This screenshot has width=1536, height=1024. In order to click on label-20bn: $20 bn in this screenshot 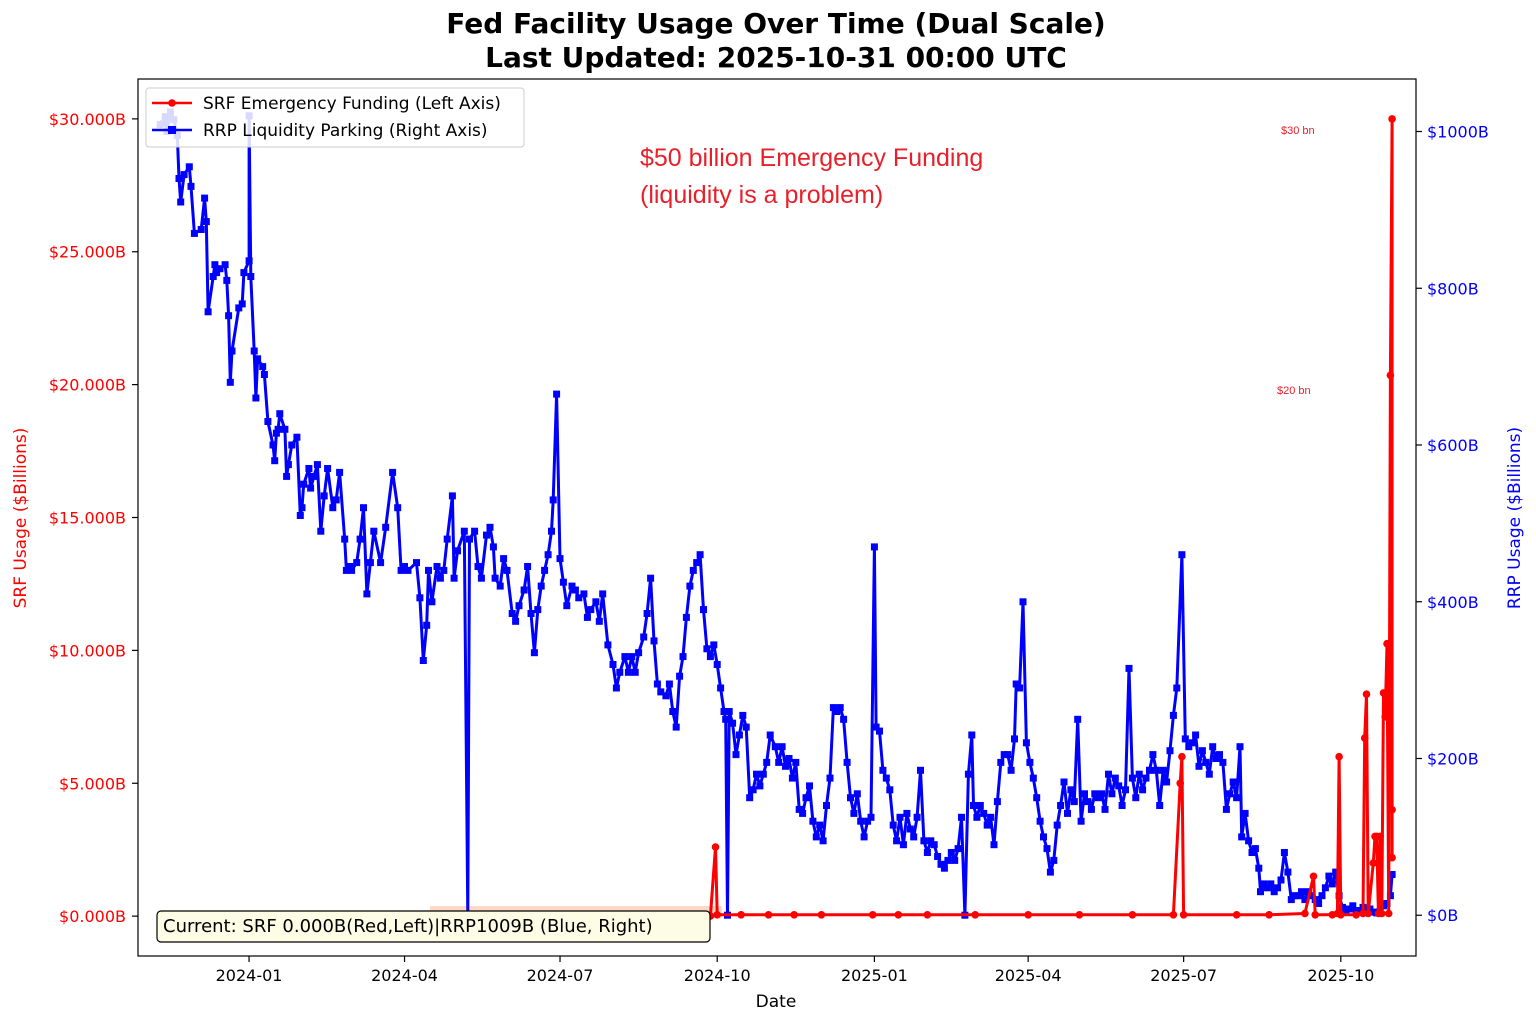, I will do `click(1294, 391)`.